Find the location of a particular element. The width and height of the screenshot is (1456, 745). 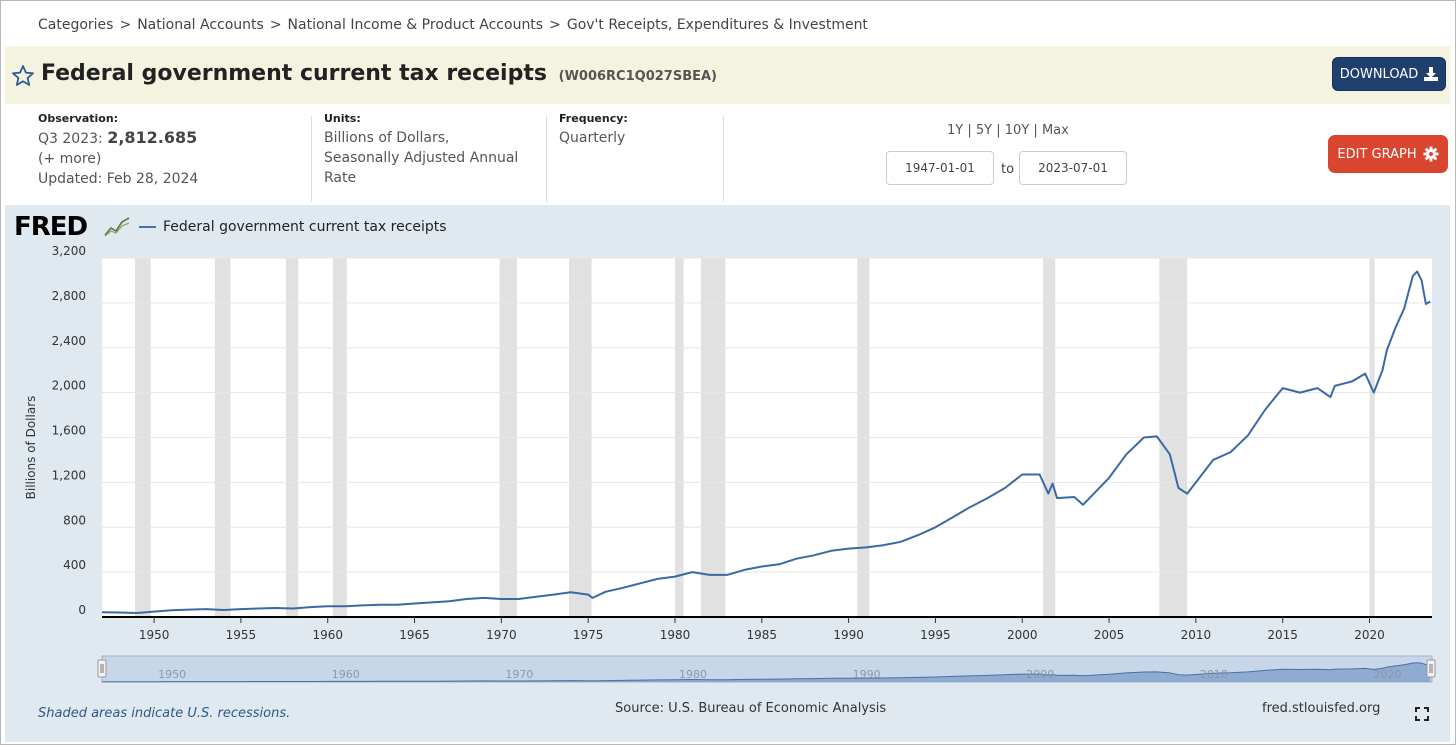

y-tick-label: 0 is located at coordinates (82, 610).